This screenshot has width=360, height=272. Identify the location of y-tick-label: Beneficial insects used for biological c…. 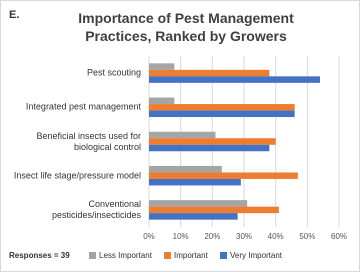
(88, 141).